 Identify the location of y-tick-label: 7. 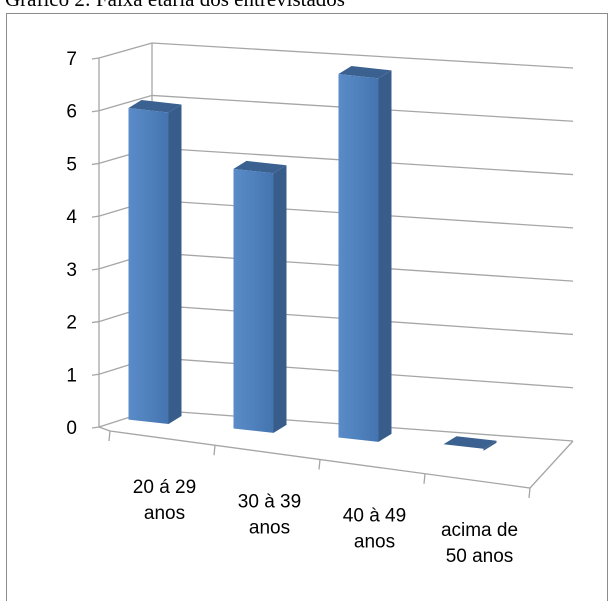
(71, 59).